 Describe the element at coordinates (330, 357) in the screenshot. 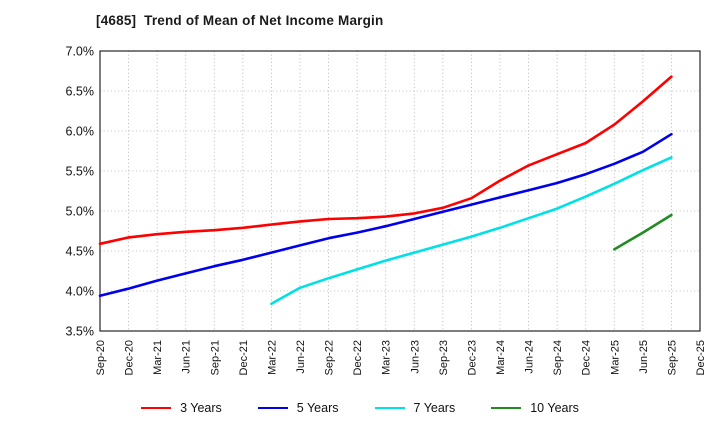

I see `x-axis-tick-label: Sep-22` at that location.